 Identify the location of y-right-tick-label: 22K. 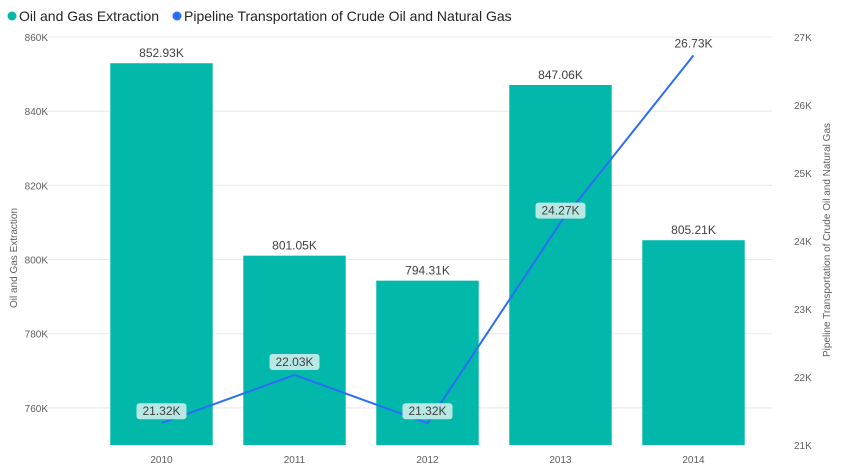
(803, 378).